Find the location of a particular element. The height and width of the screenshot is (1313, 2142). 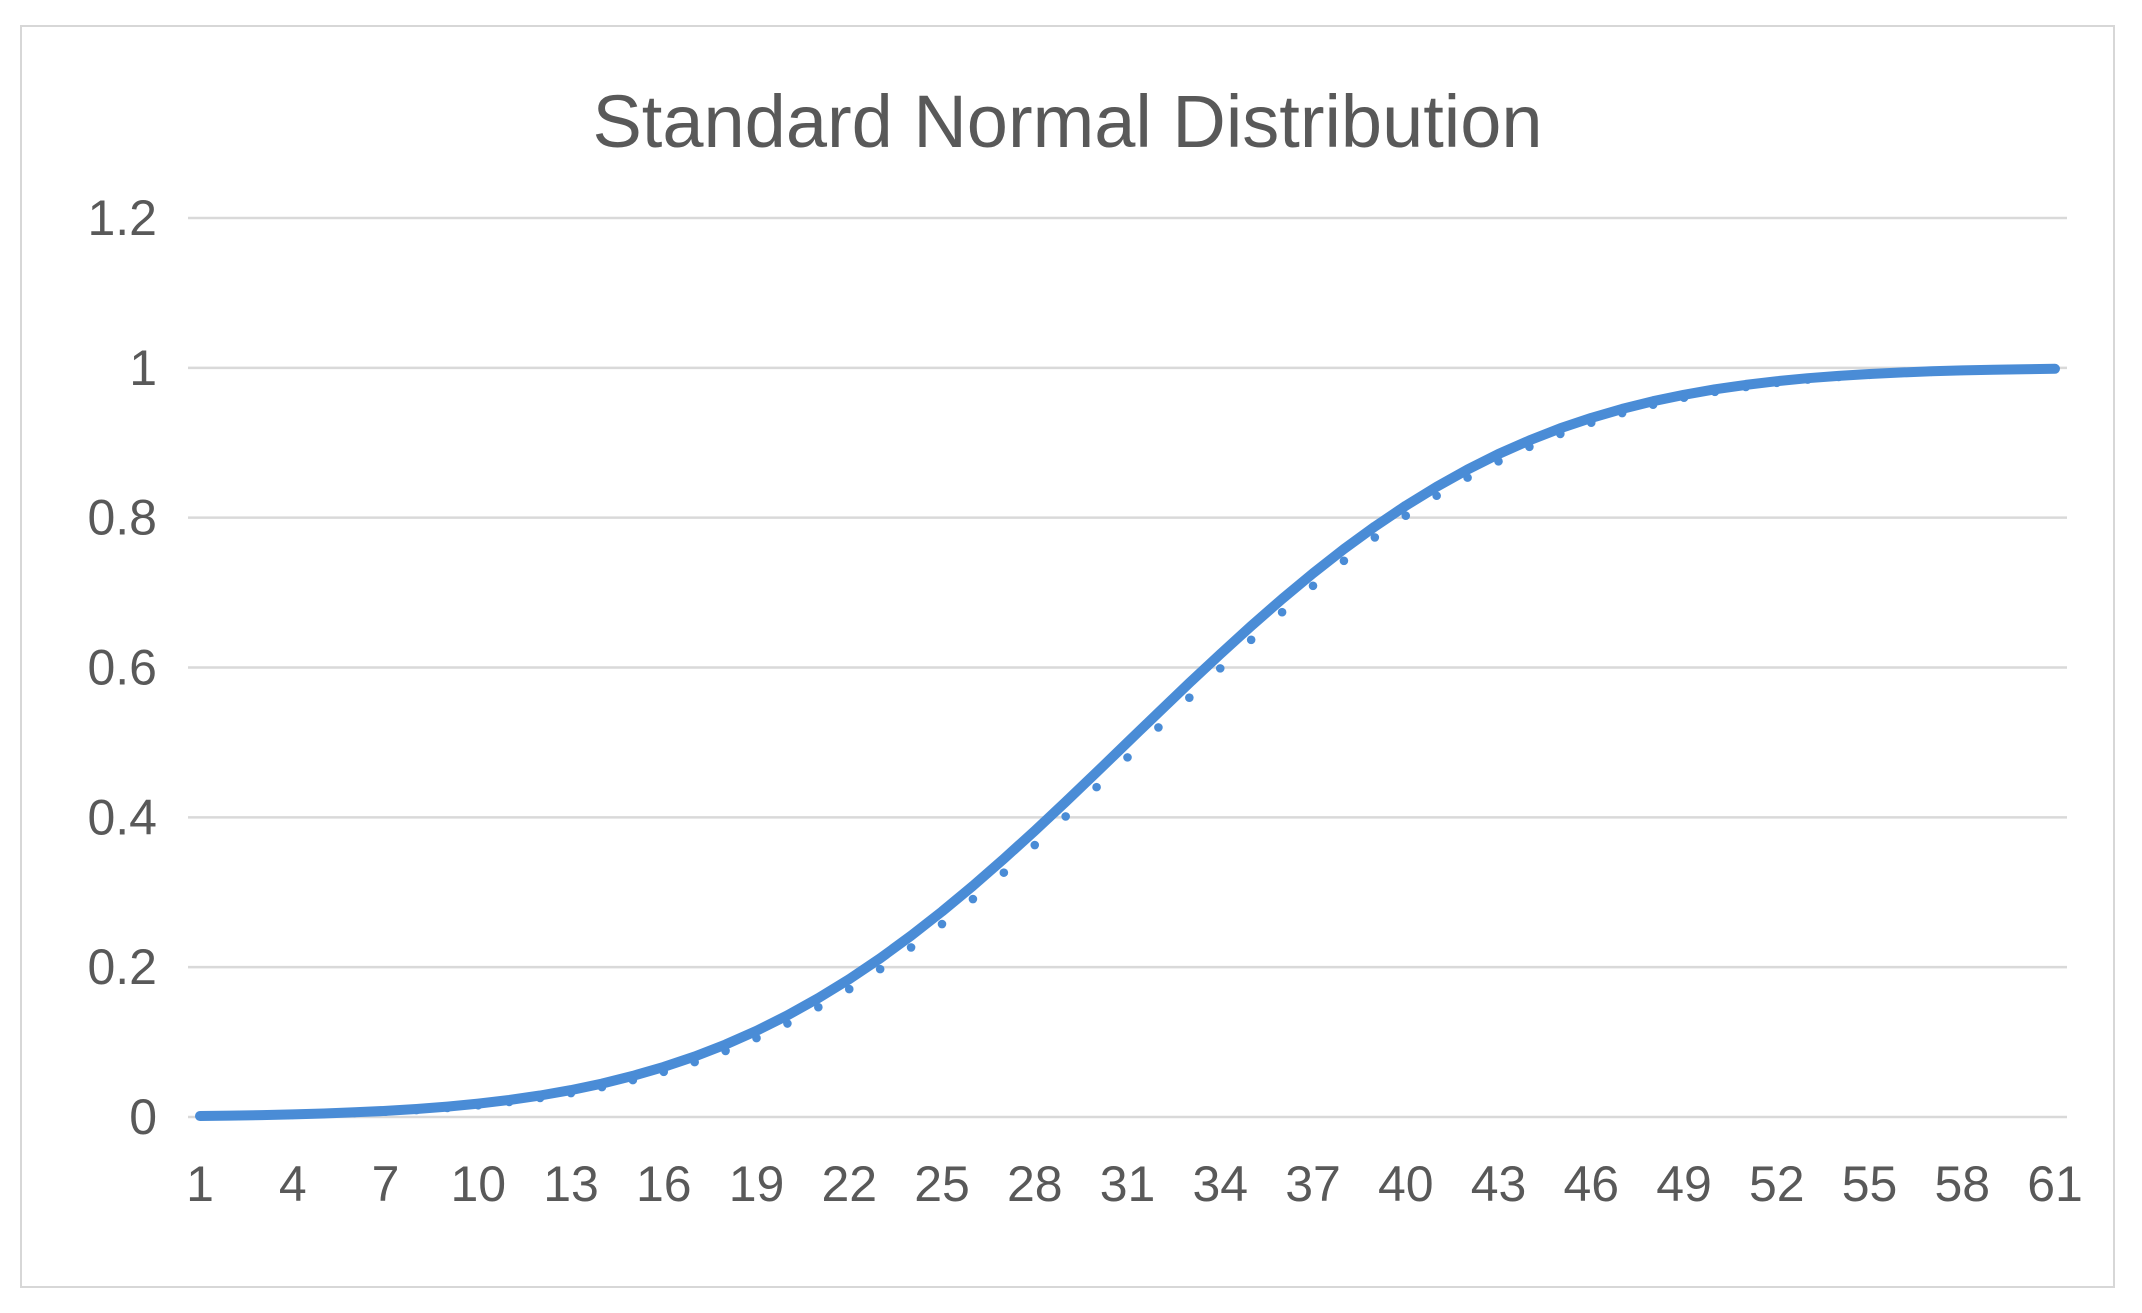

x-tick-label: 7 is located at coordinates (386, 1184).